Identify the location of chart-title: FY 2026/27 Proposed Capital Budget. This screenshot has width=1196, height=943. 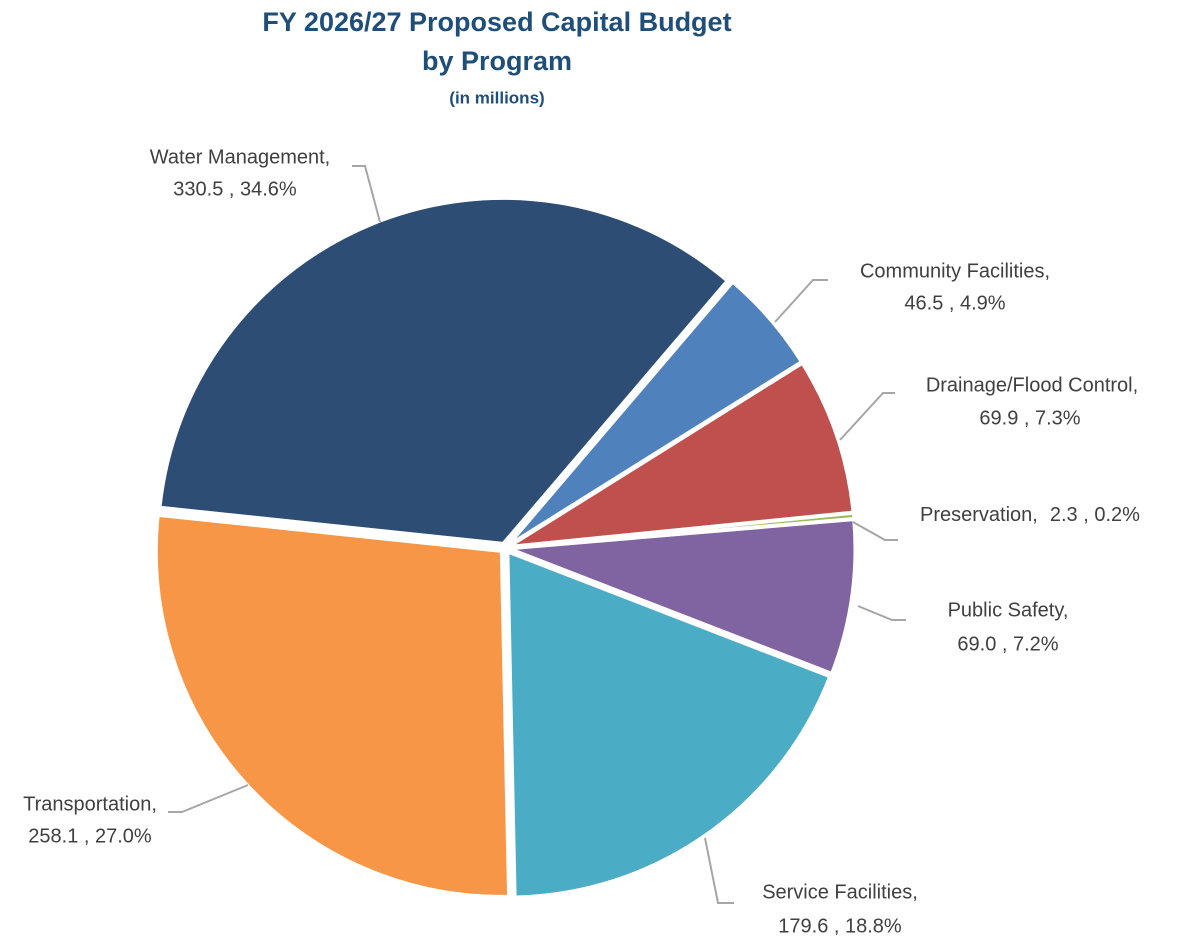
(496, 22).